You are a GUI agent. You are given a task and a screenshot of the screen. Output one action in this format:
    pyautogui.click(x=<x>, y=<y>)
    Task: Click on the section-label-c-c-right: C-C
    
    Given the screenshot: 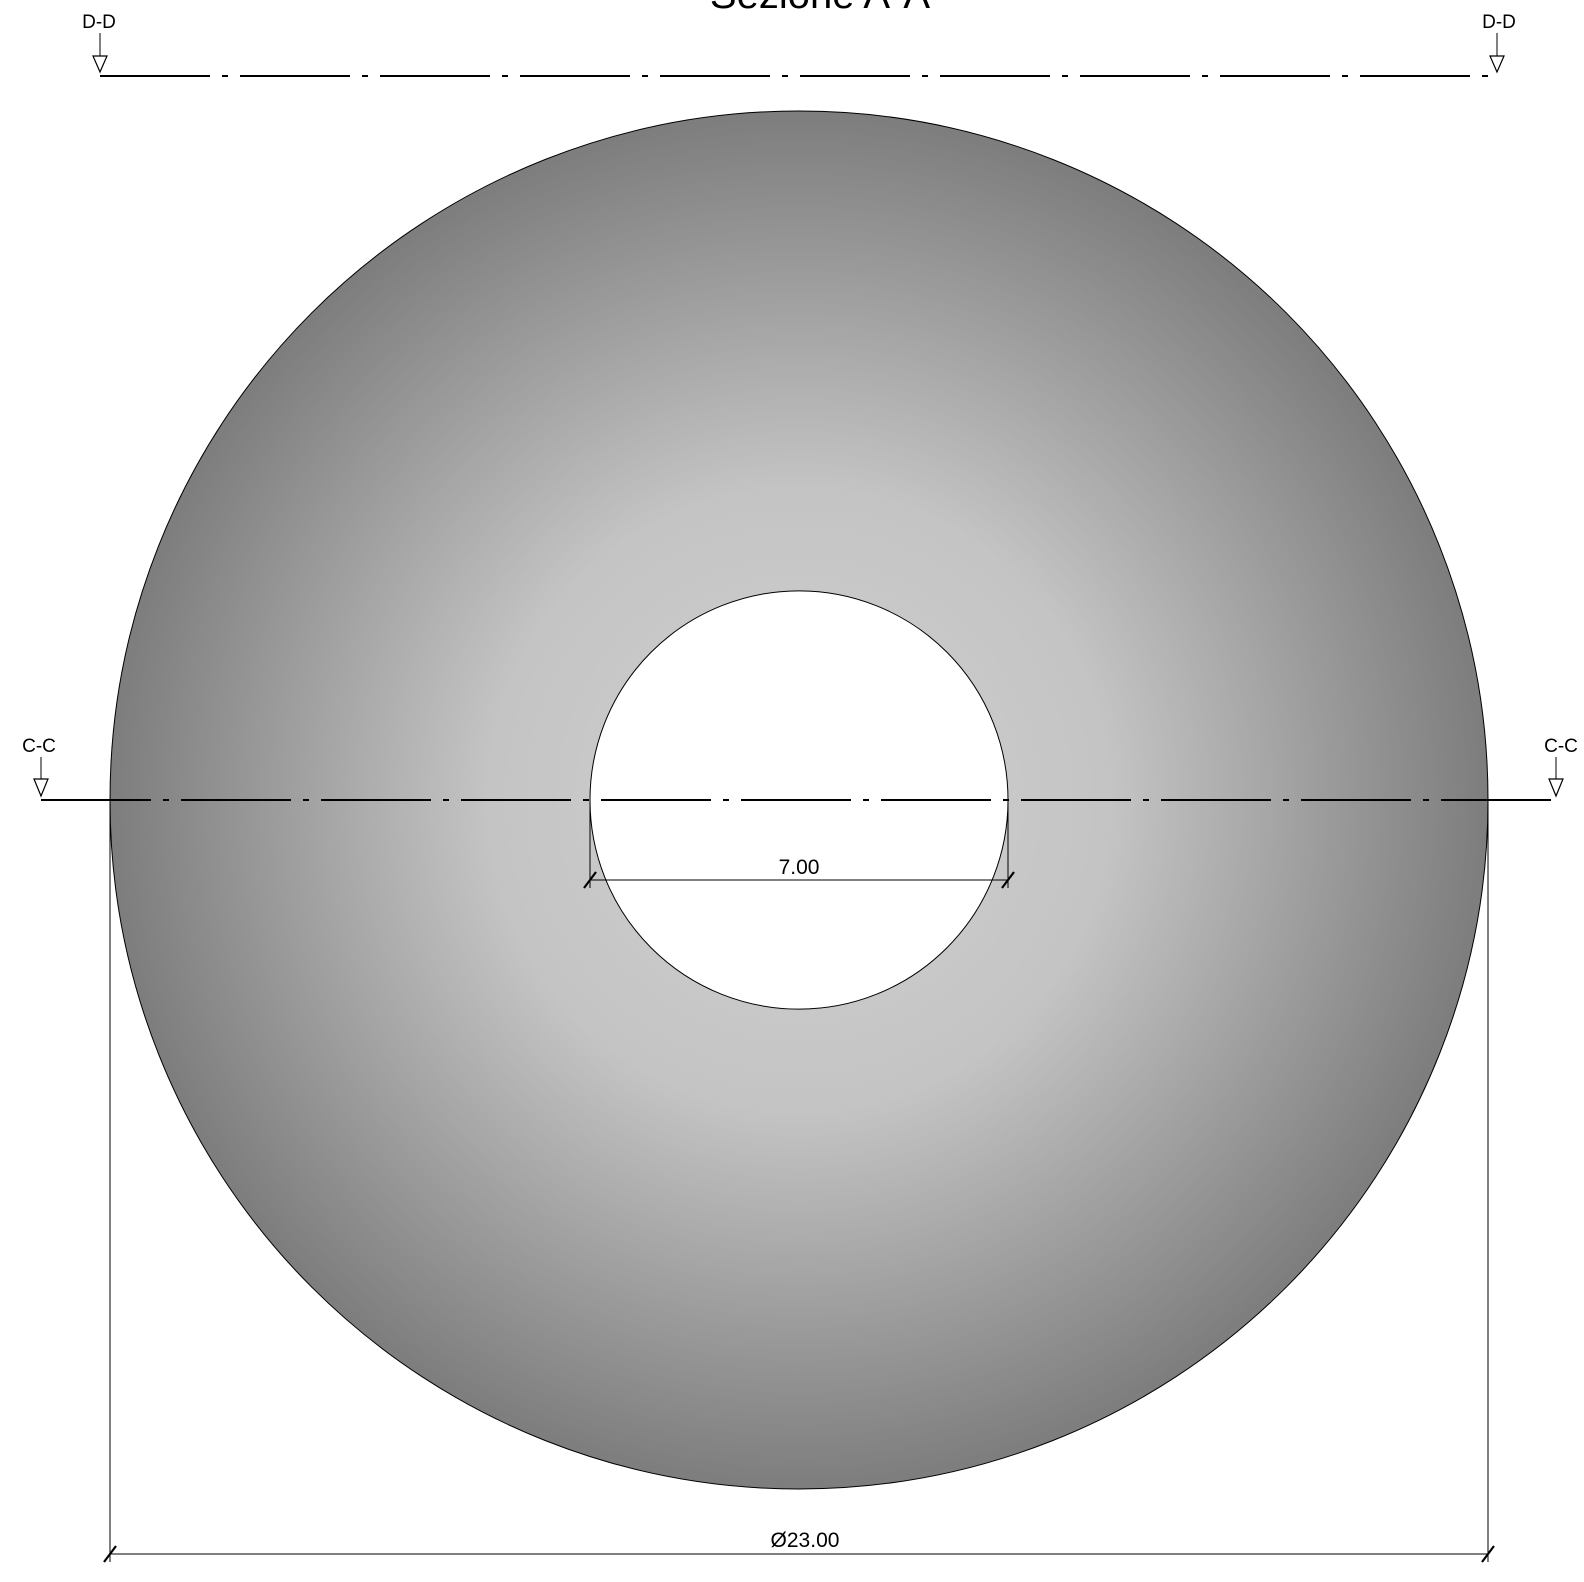 What is the action you would take?
    pyautogui.click(x=1561, y=746)
    